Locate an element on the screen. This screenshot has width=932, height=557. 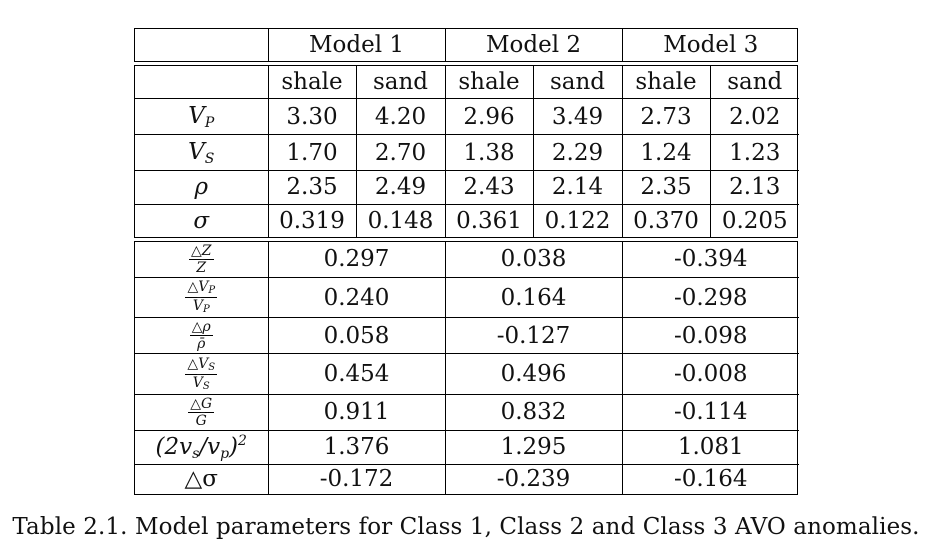
value-cell: 0.496 is located at coordinates (533, 374).